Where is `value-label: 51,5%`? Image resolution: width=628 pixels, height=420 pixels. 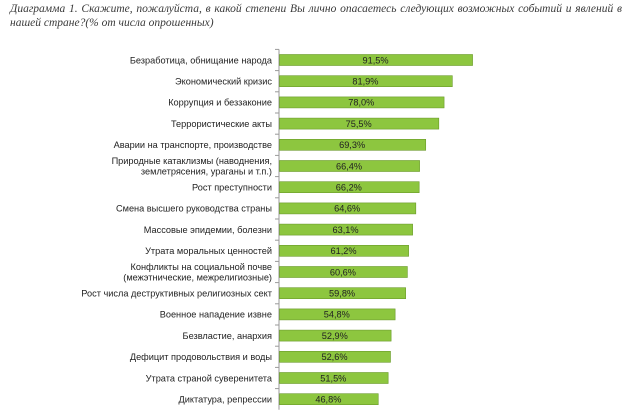
value-label: 51,5% is located at coordinates (333, 378).